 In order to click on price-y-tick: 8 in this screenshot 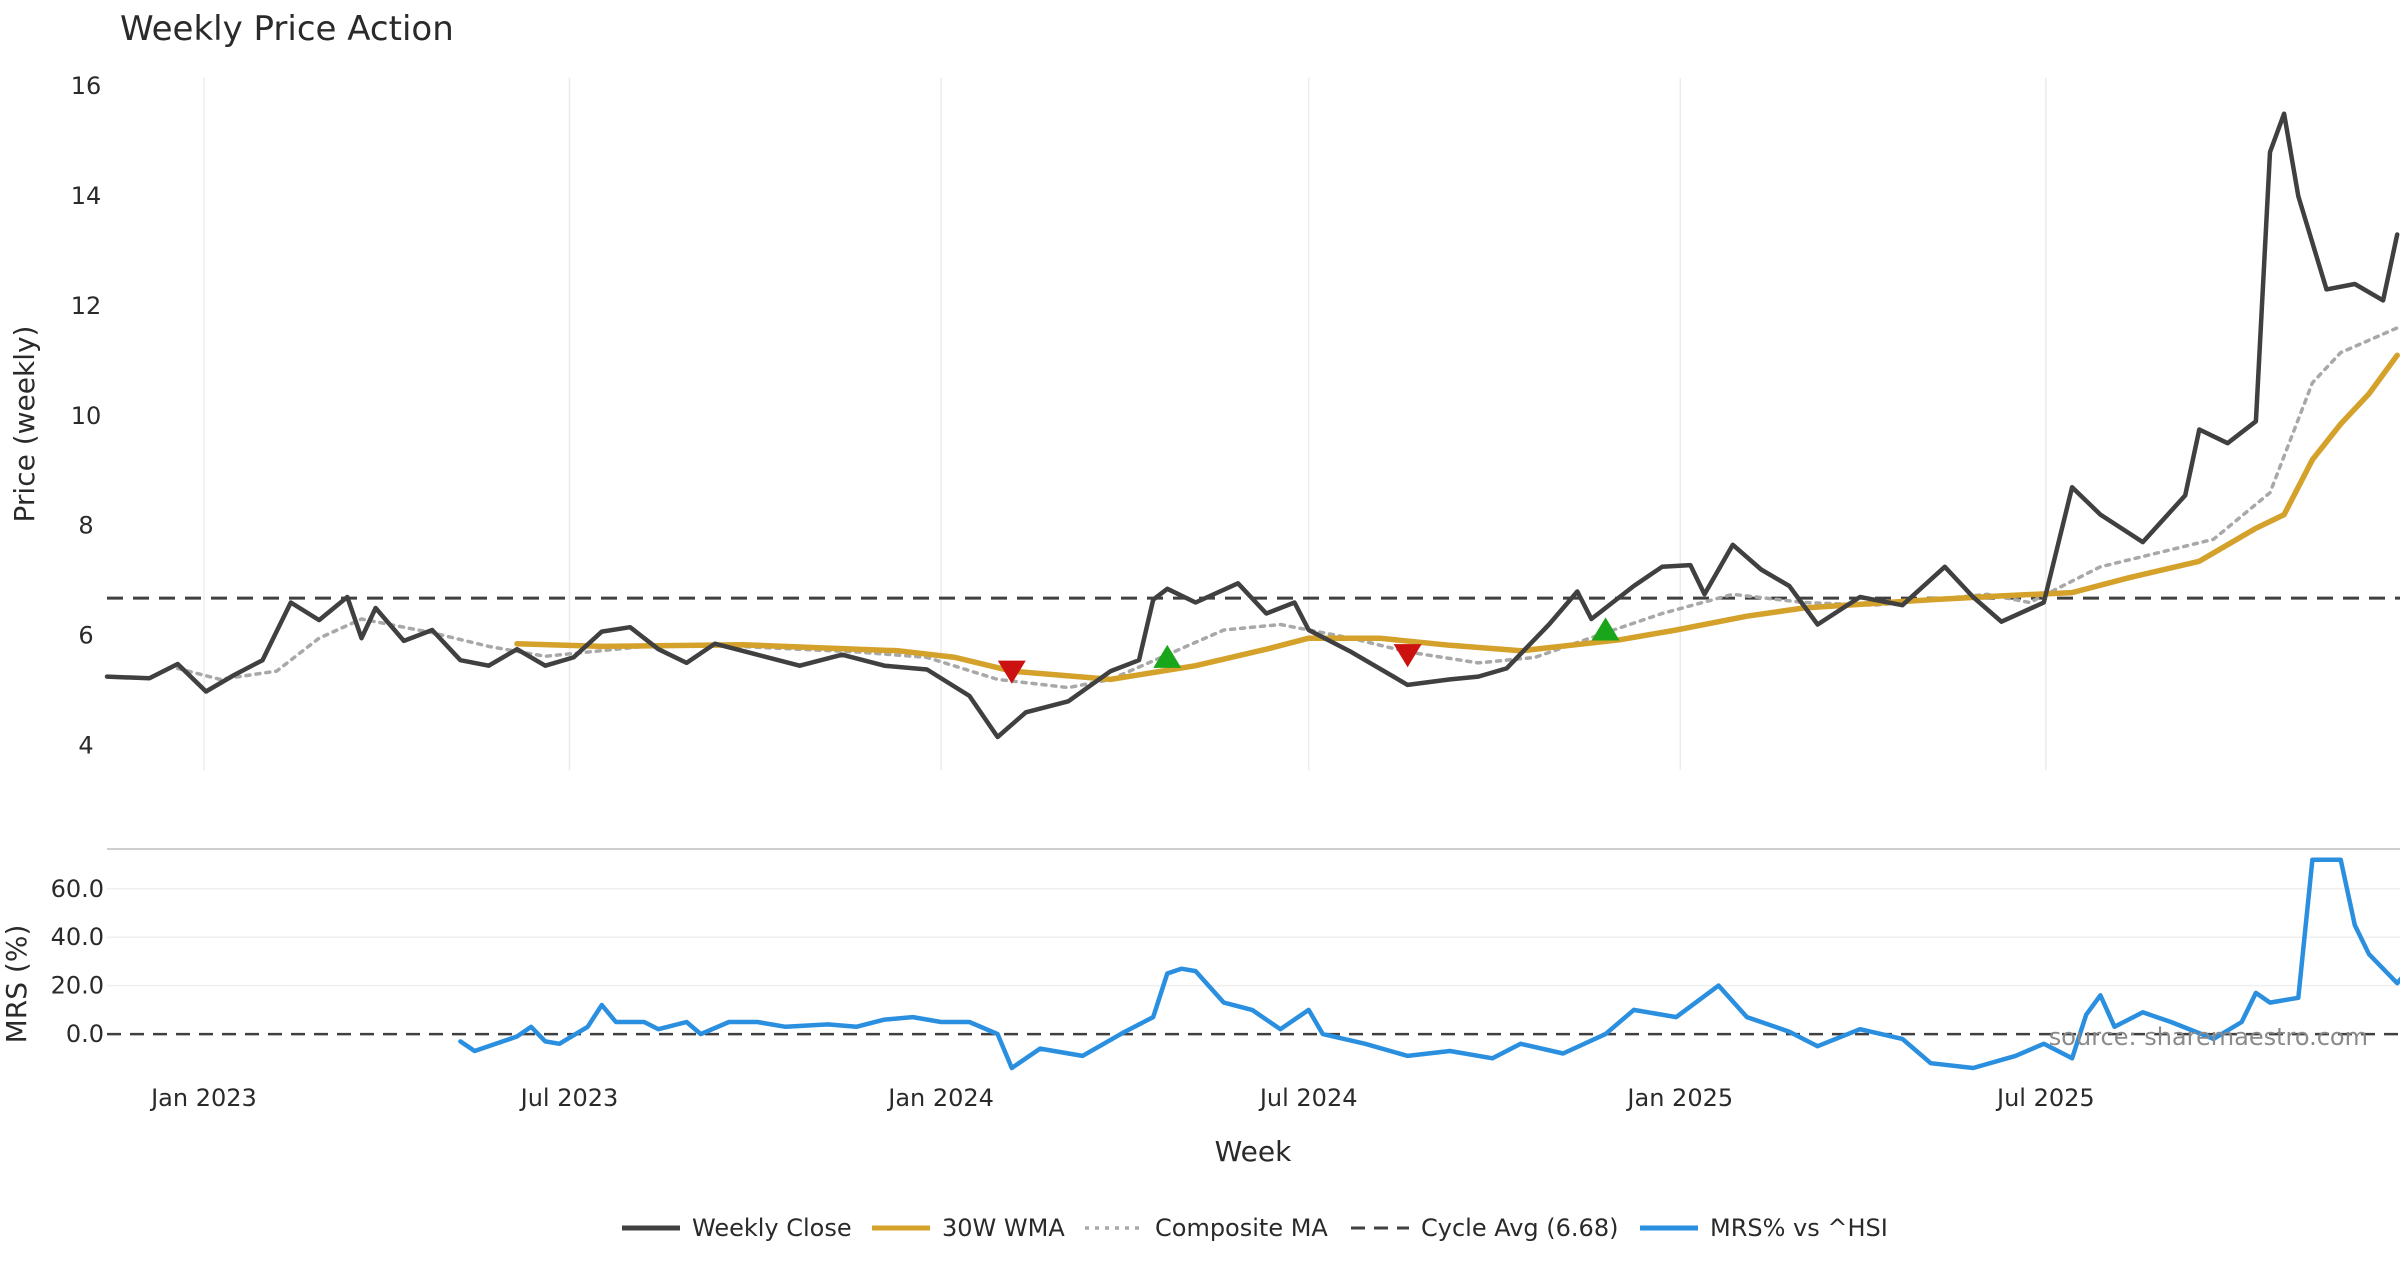, I will do `click(85, 526)`.